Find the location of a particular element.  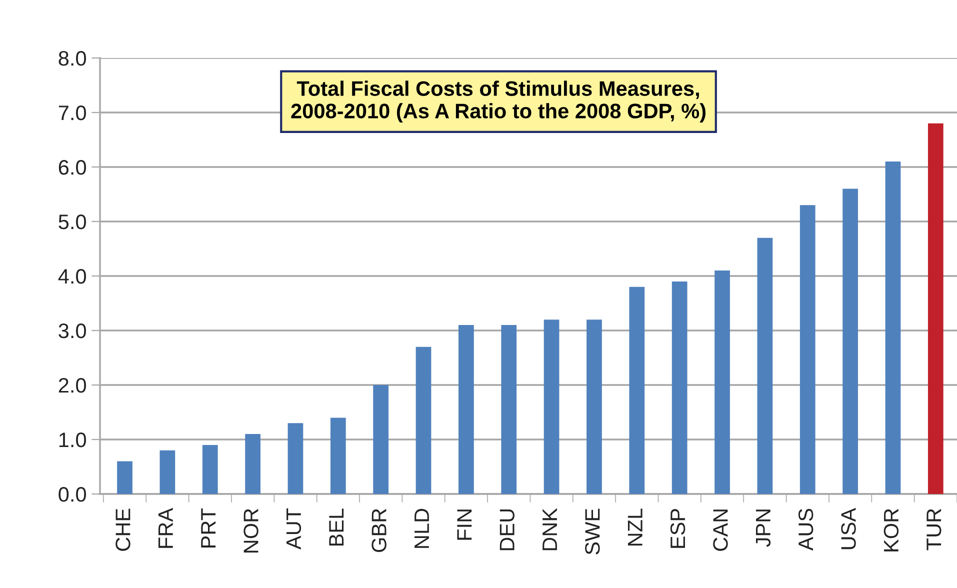

x-tick-label: BEL is located at coordinates (336, 527).